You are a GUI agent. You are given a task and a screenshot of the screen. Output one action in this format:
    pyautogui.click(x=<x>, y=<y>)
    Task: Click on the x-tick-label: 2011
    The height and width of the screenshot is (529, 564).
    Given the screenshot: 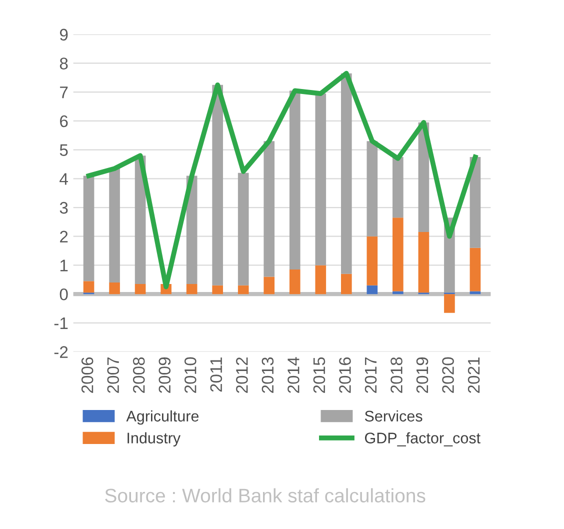 What is the action you would take?
    pyautogui.click(x=216, y=374)
    